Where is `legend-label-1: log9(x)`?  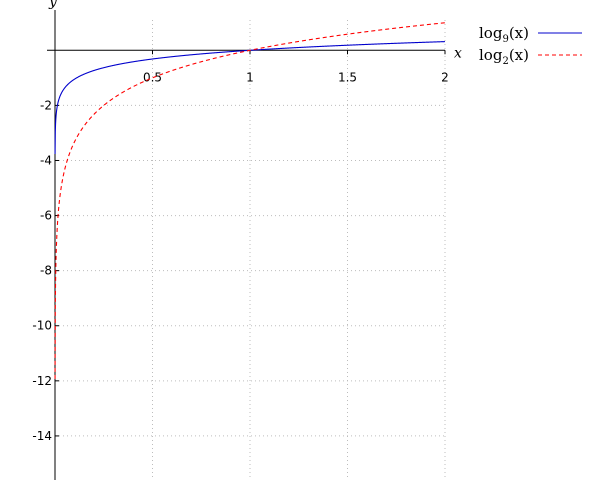
legend-label-1: log9(x) is located at coordinates (504, 34).